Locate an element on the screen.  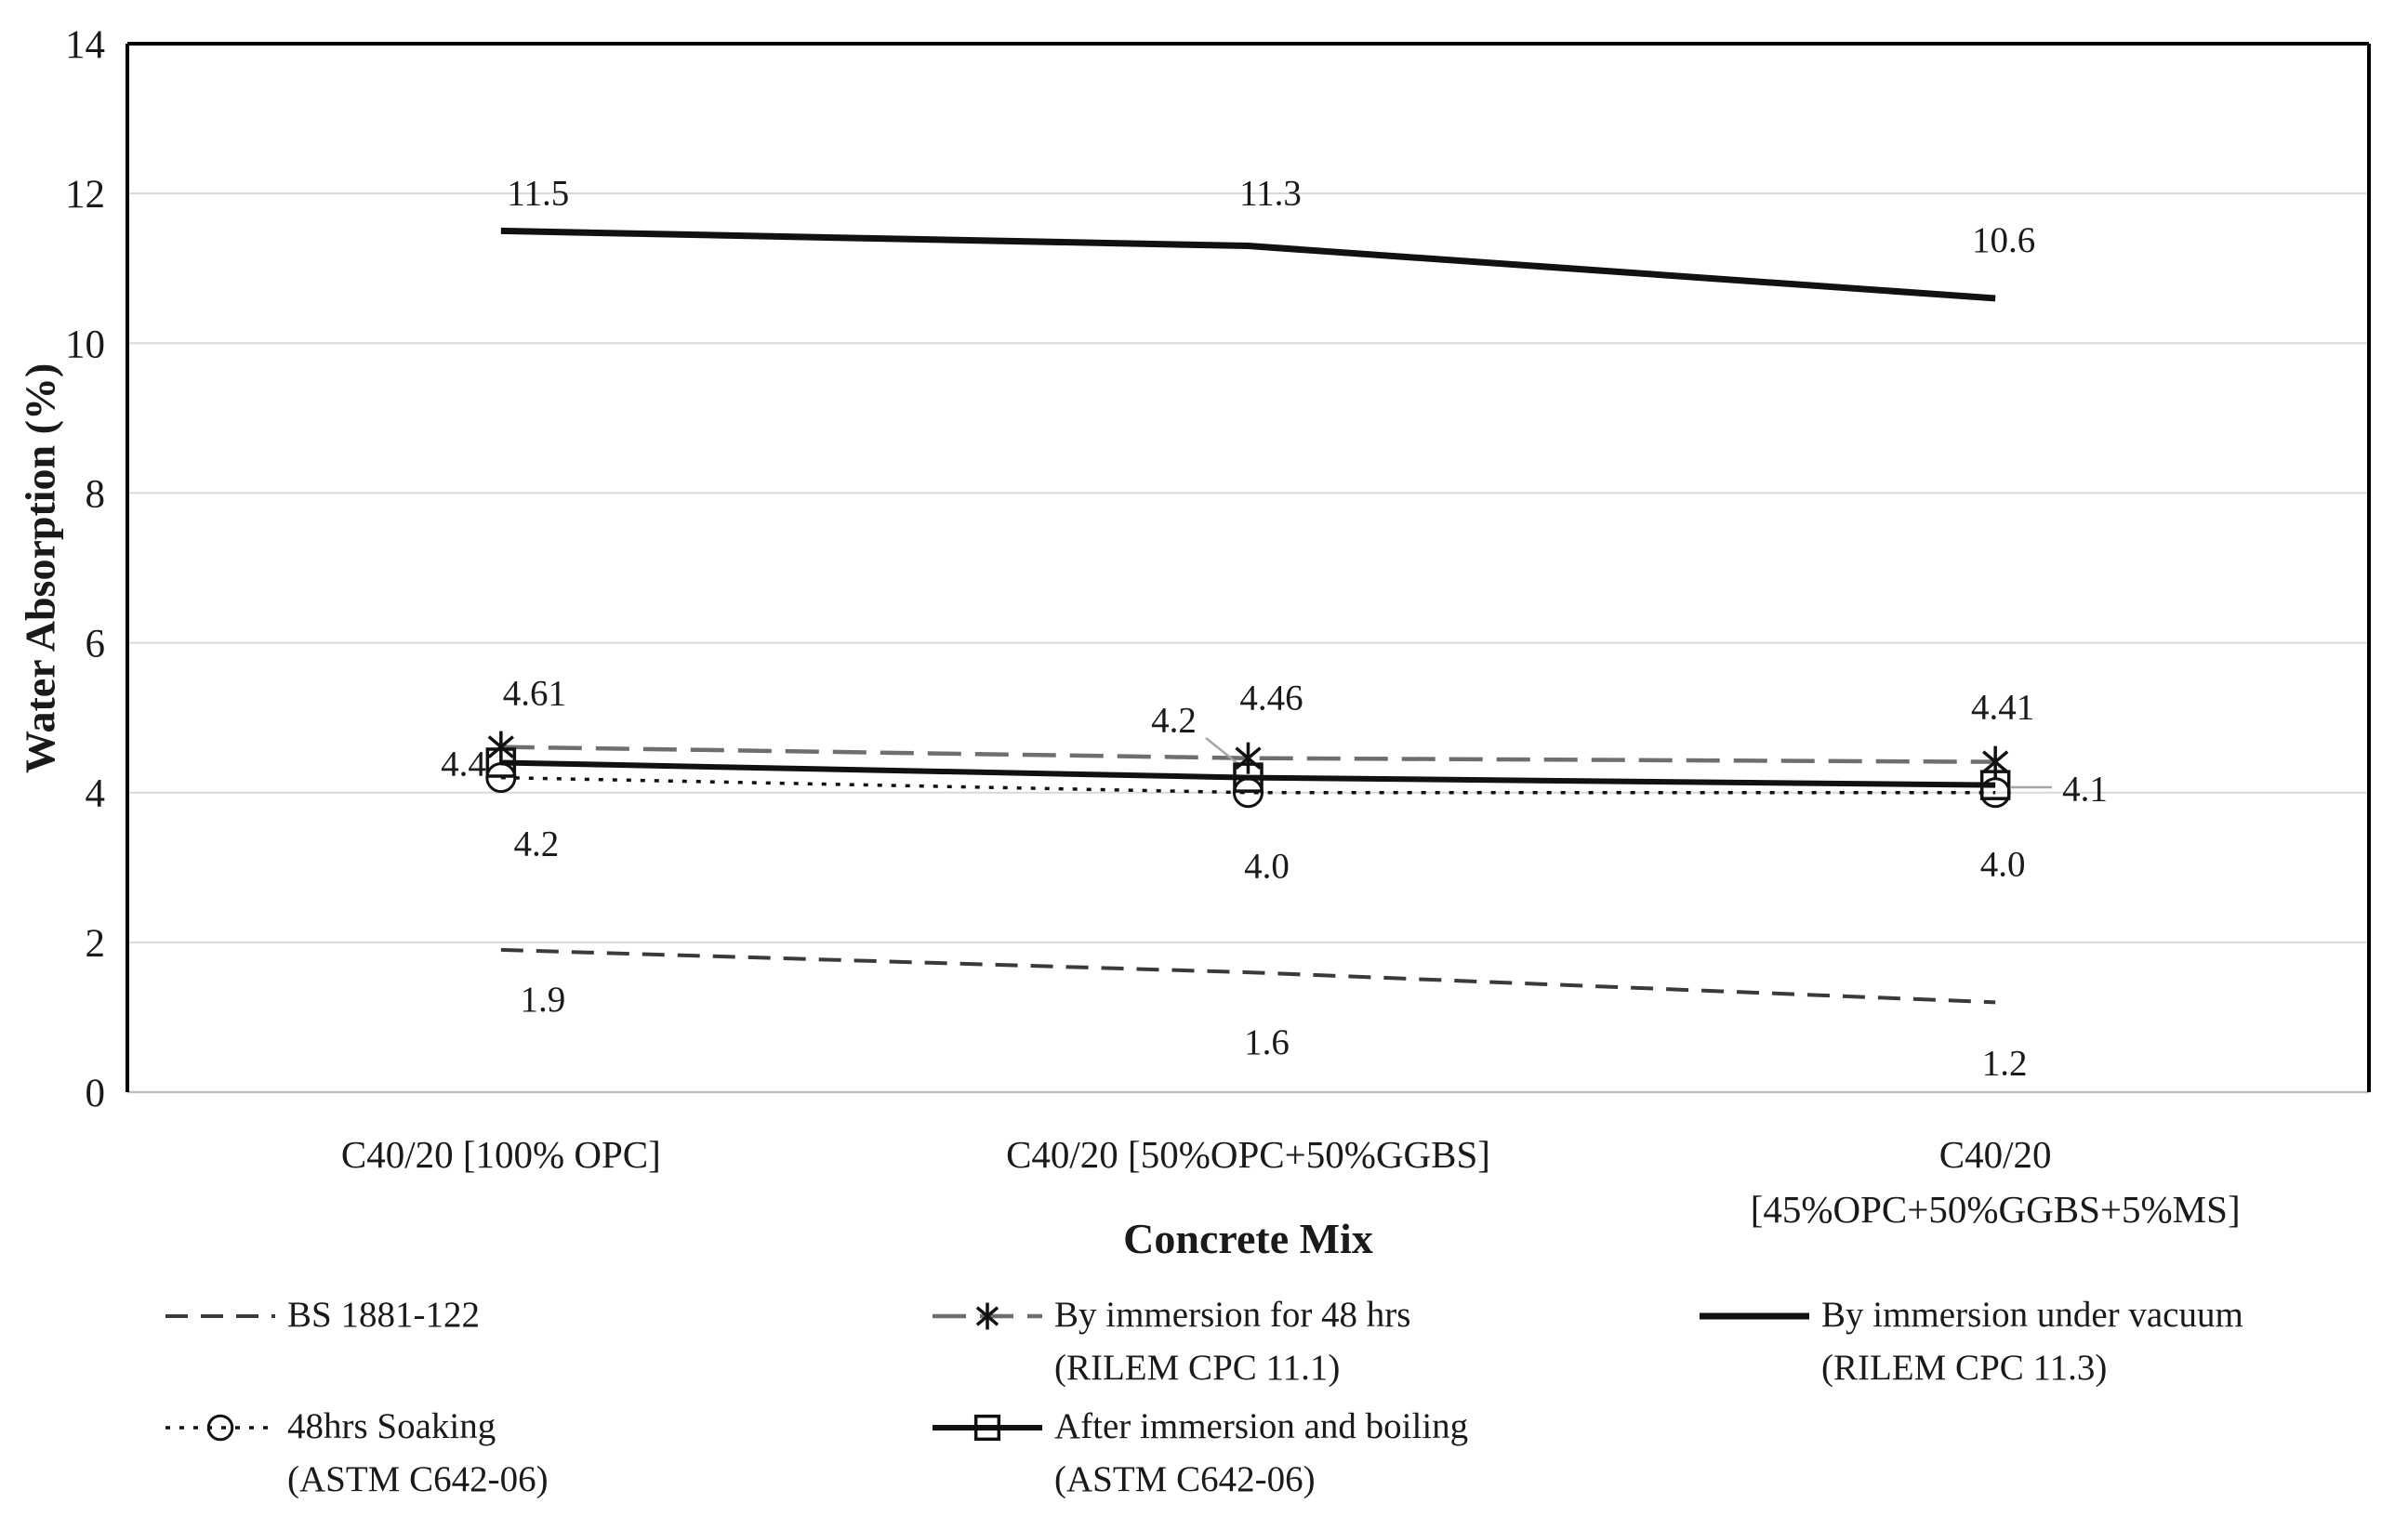
data-label: 4.61 is located at coordinates (534, 694).